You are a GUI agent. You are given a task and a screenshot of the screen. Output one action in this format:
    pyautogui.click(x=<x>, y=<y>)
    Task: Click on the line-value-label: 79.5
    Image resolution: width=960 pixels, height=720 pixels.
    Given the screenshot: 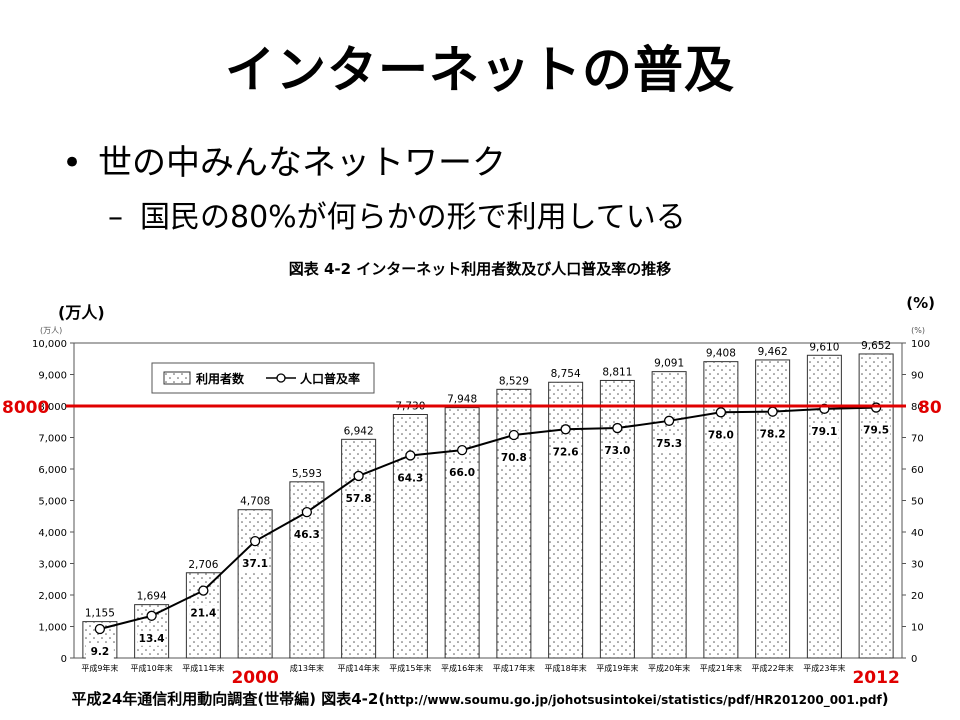 What is the action you would take?
    pyautogui.click(x=876, y=431)
    